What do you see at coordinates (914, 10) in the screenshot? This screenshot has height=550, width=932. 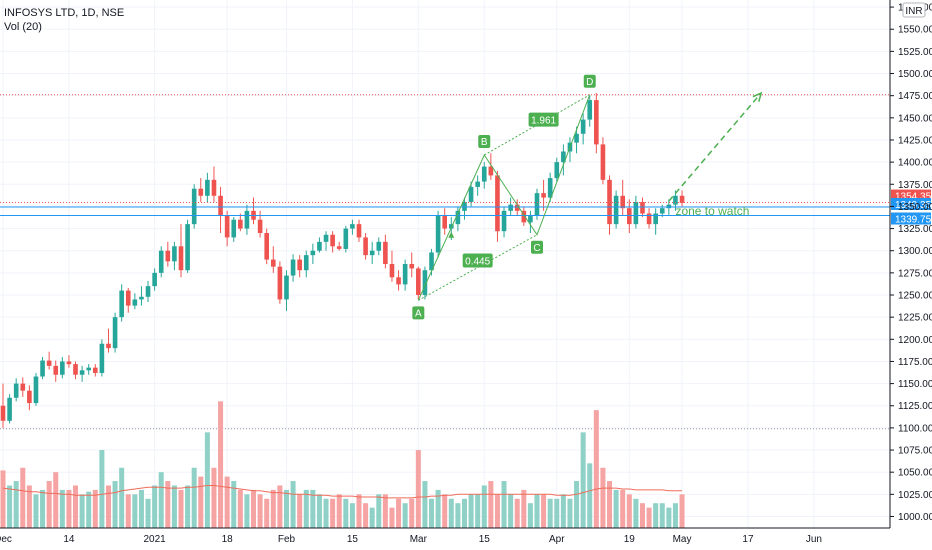 I see `currency-badge` at bounding box center [914, 10].